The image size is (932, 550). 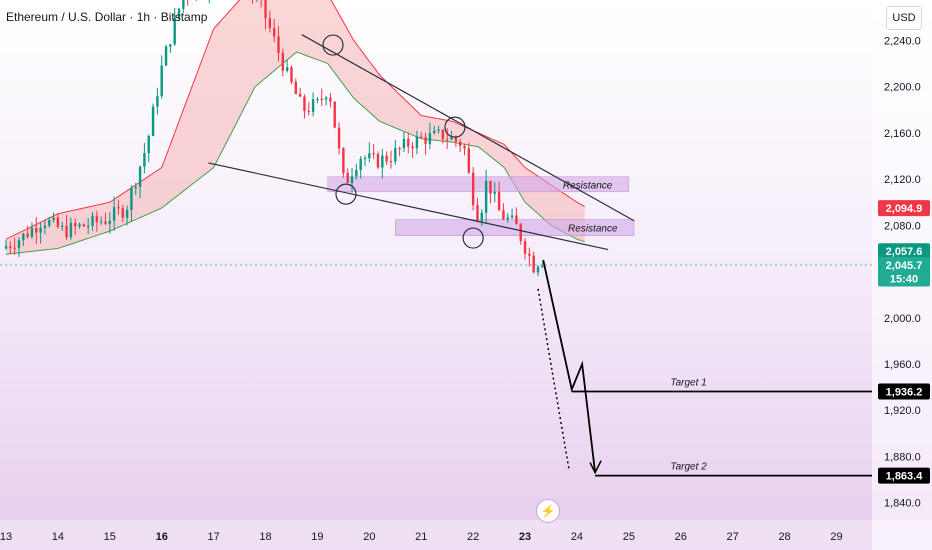 I want to click on currency-button: USD, so click(x=904, y=18).